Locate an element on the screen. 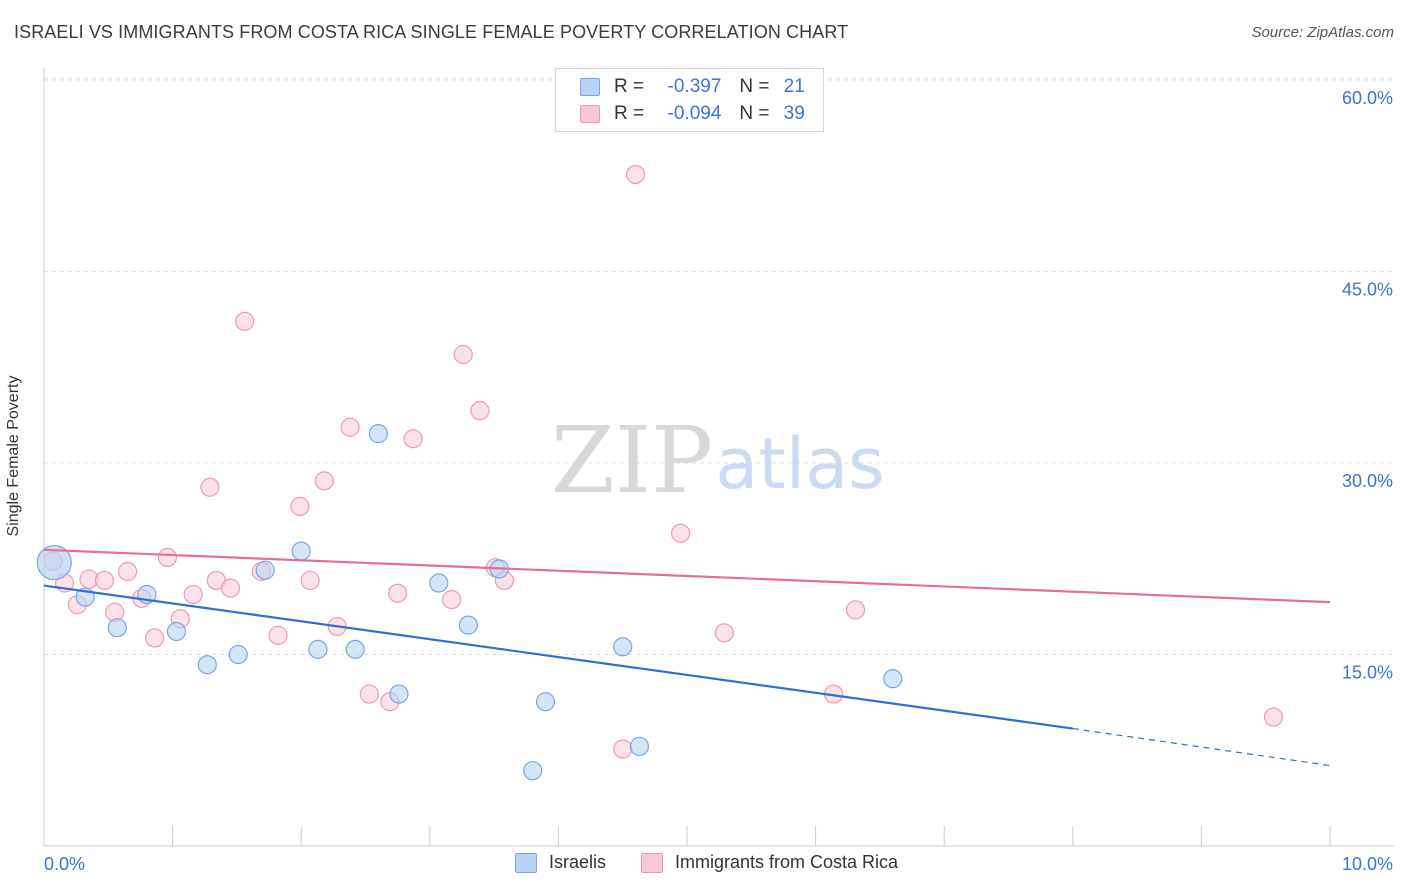  legend-r-value: -0.094 is located at coordinates (694, 113).